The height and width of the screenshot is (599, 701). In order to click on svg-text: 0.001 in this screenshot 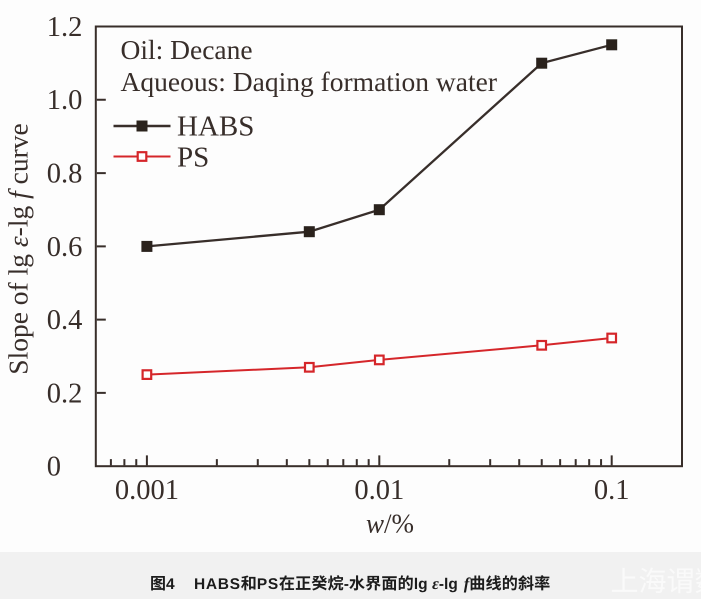, I will do `click(147, 490)`.